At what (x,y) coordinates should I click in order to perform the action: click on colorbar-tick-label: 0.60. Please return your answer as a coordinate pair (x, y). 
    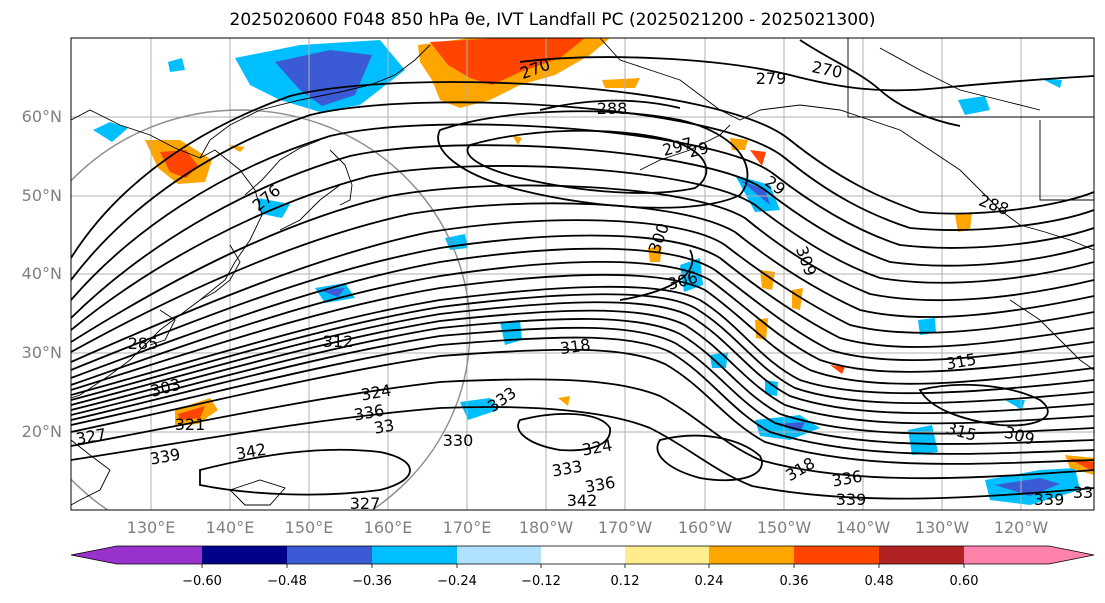
    Looking at the image, I should click on (964, 581).